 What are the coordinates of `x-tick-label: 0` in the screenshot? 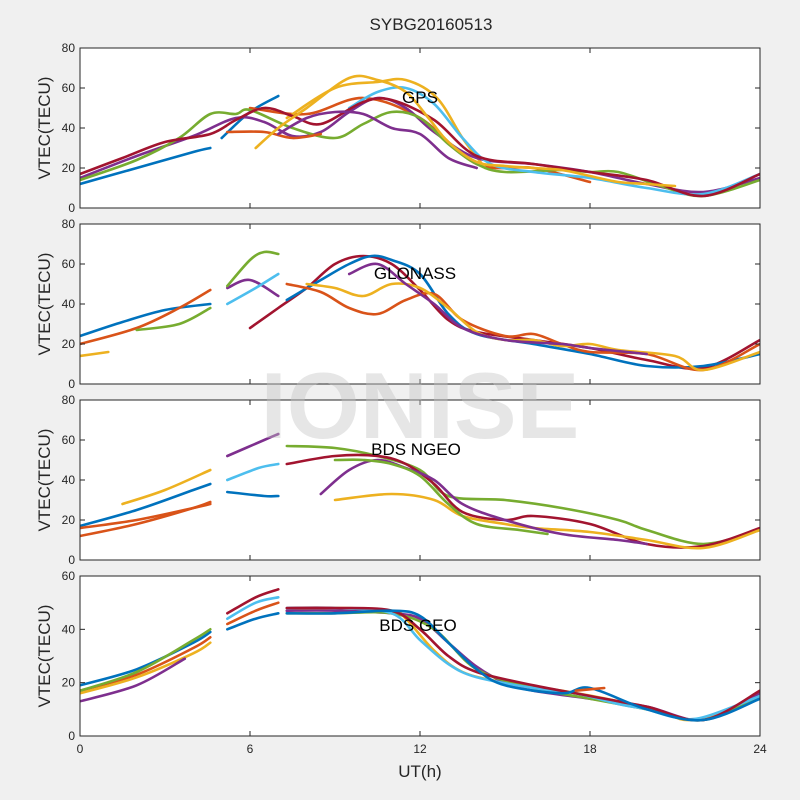 It's located at (80, 749).